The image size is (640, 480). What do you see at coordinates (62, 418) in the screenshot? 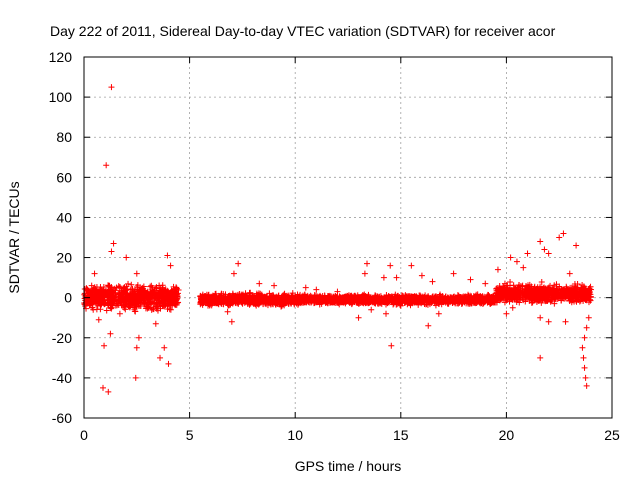
I see `y-tick-label: -60` at bounding box center [62, 418].